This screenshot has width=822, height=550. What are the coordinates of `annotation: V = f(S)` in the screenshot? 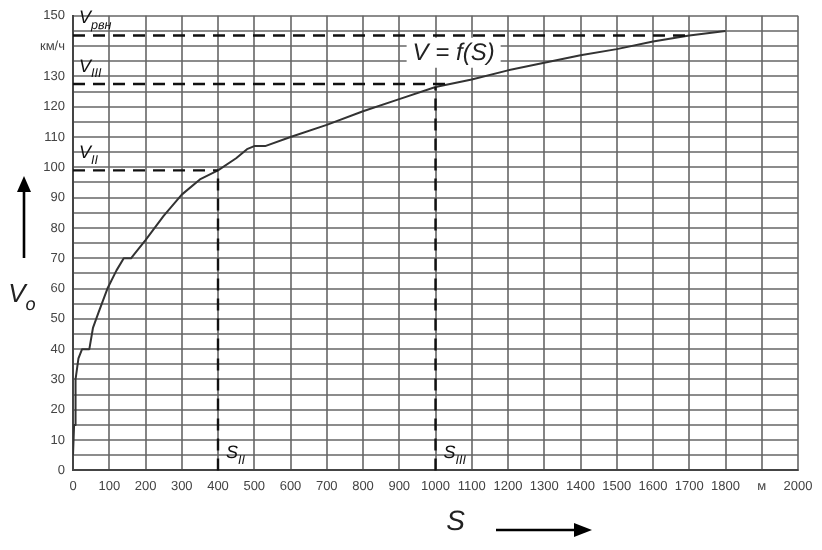 It's located at (453, 51).